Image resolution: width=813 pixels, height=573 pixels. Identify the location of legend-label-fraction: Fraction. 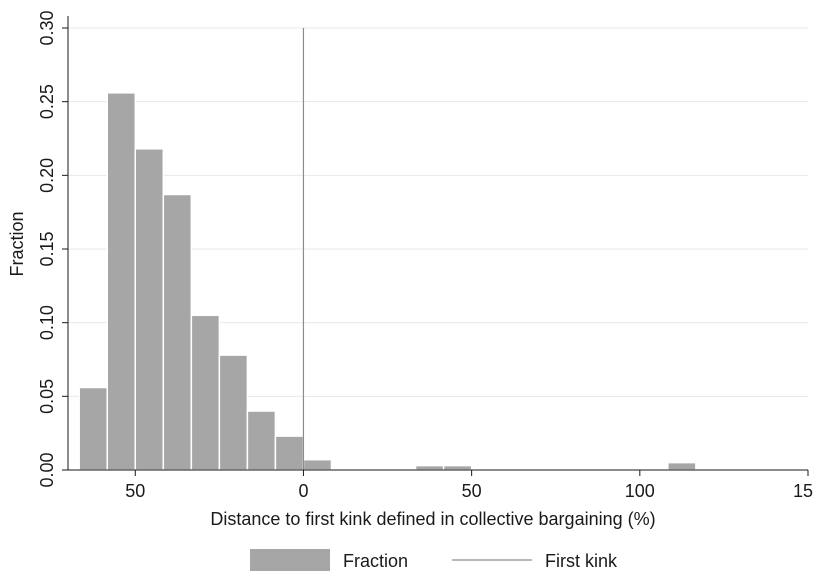
(375, 561).